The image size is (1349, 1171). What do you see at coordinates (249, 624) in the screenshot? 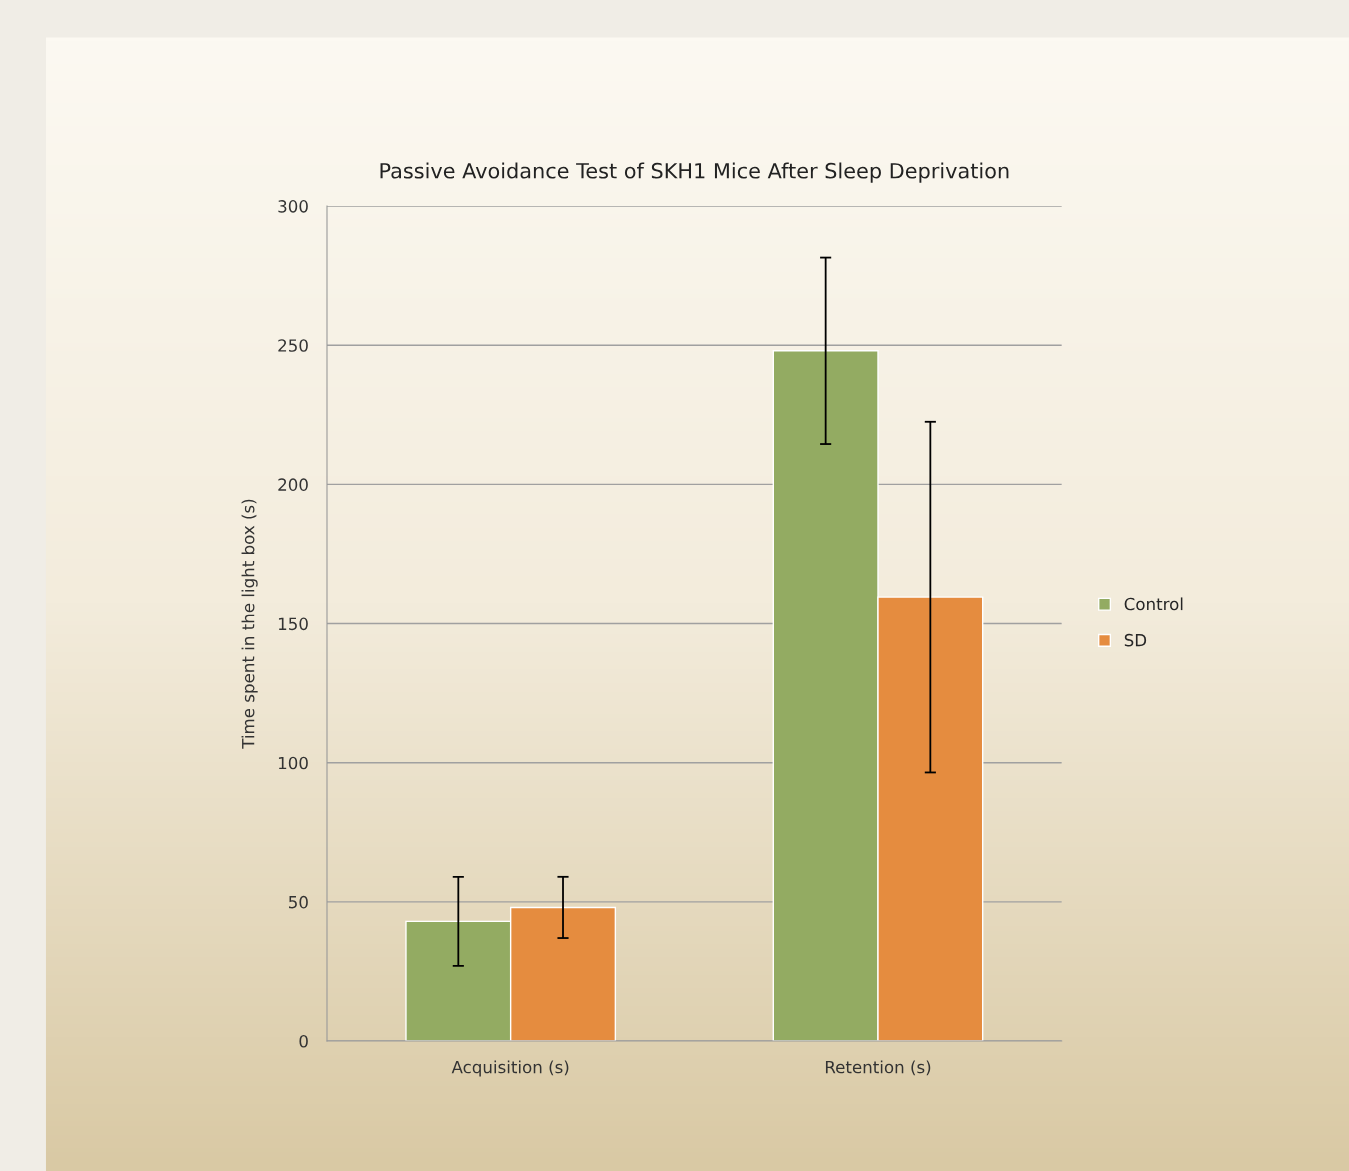
I see `y-axis-title: Time spent in the light box (s)` at bounding box center [249, 624].